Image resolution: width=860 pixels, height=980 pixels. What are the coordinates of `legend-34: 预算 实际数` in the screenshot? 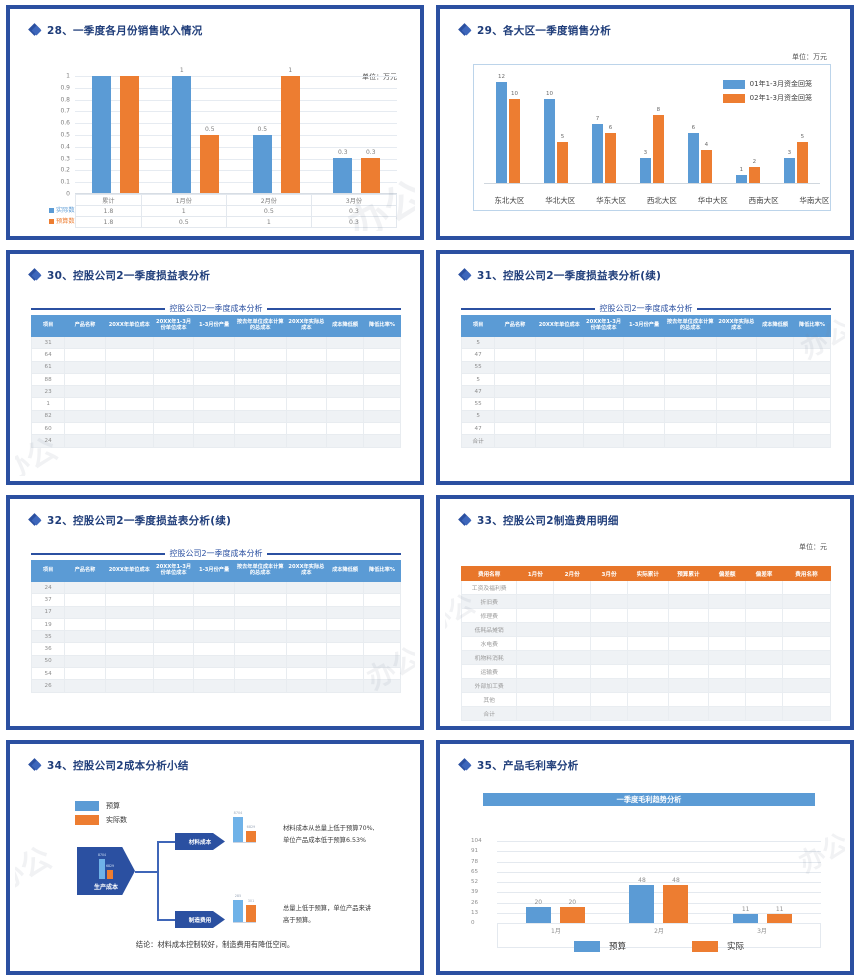 It's located at (101, 815).